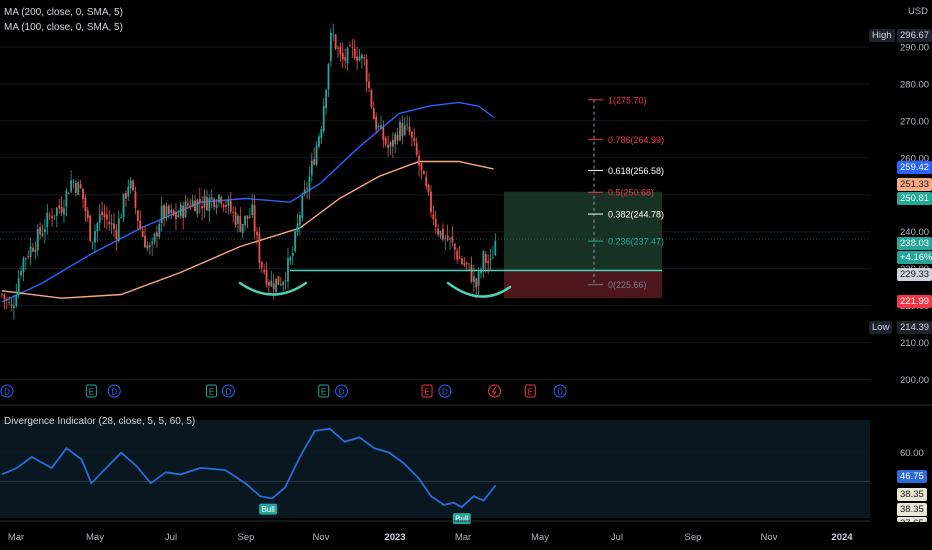 The image size is (932, 550). What do you see at coordinates (430, 537) in the screenshot?
I see `time-axis: Mar May Jul Sep Nov 2023 Mar May Jul Sep Nov 2024` at bounding box center [430, 537].